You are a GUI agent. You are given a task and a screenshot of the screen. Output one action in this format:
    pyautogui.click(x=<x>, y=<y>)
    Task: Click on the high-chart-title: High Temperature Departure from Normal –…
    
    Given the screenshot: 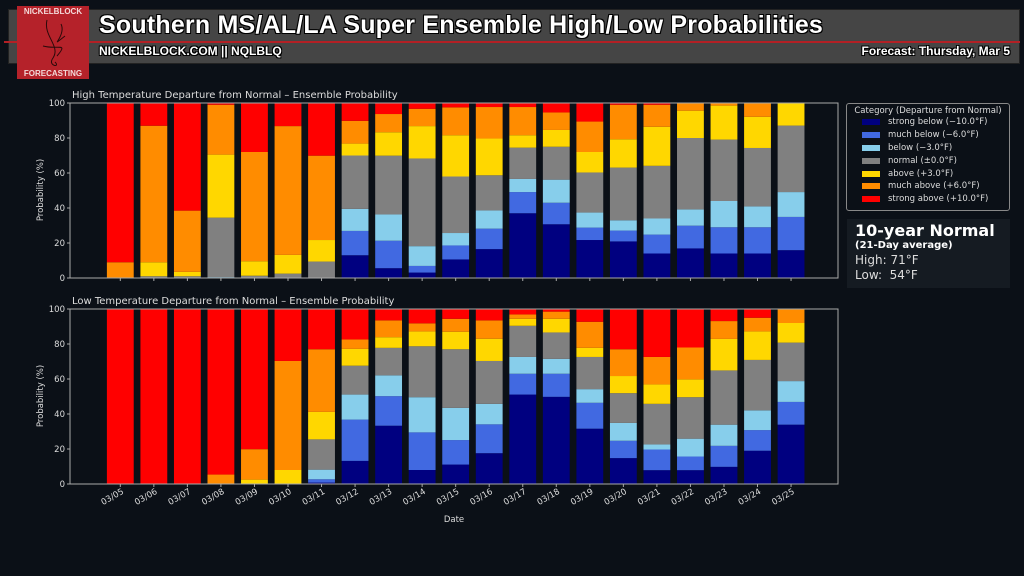 What is the action you would take?
    pyautogui.click(x=235, y=95)
    